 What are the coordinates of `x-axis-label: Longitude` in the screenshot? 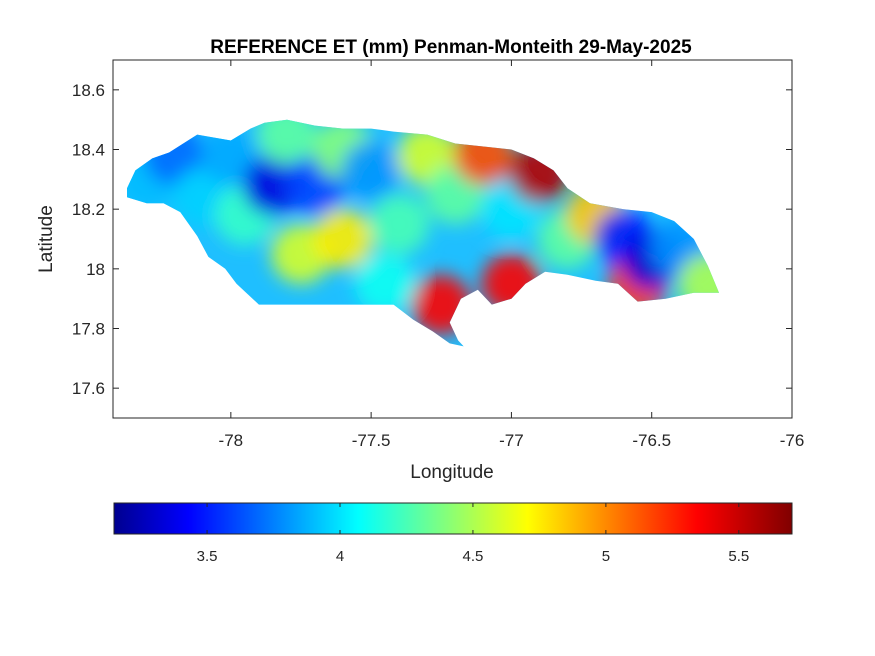 It's located at (451, 472).